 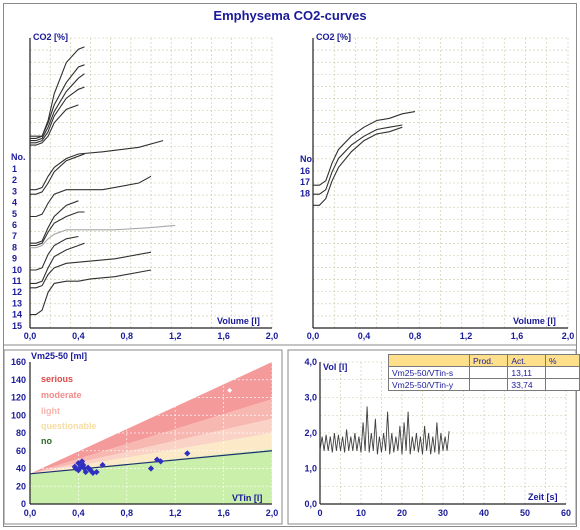 I want to click on page-title: Emphysema CO2-curves, so click(x=290, y=15).